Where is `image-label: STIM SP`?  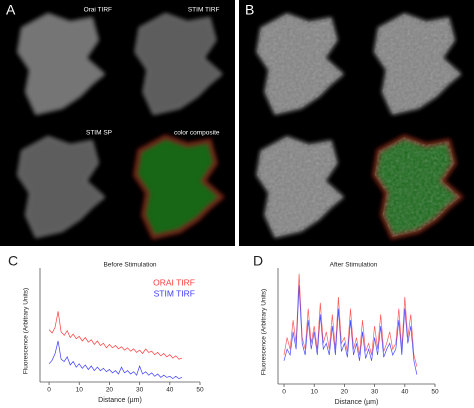 image-label: STIM SP is located at coordinates (99, 133).